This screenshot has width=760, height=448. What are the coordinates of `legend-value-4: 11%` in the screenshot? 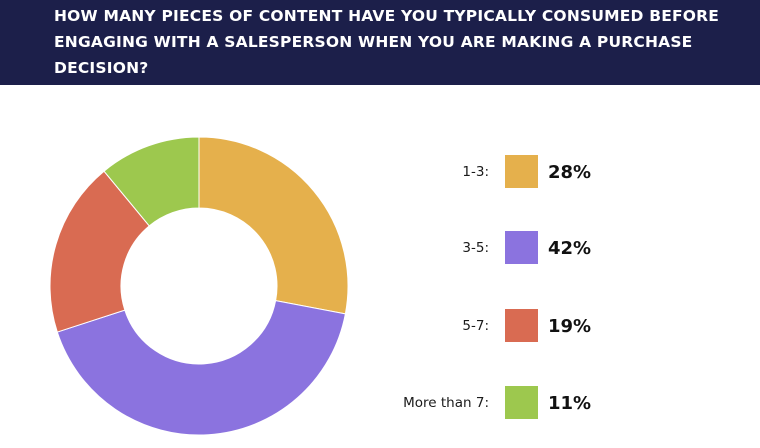 It's located at (569, 403).